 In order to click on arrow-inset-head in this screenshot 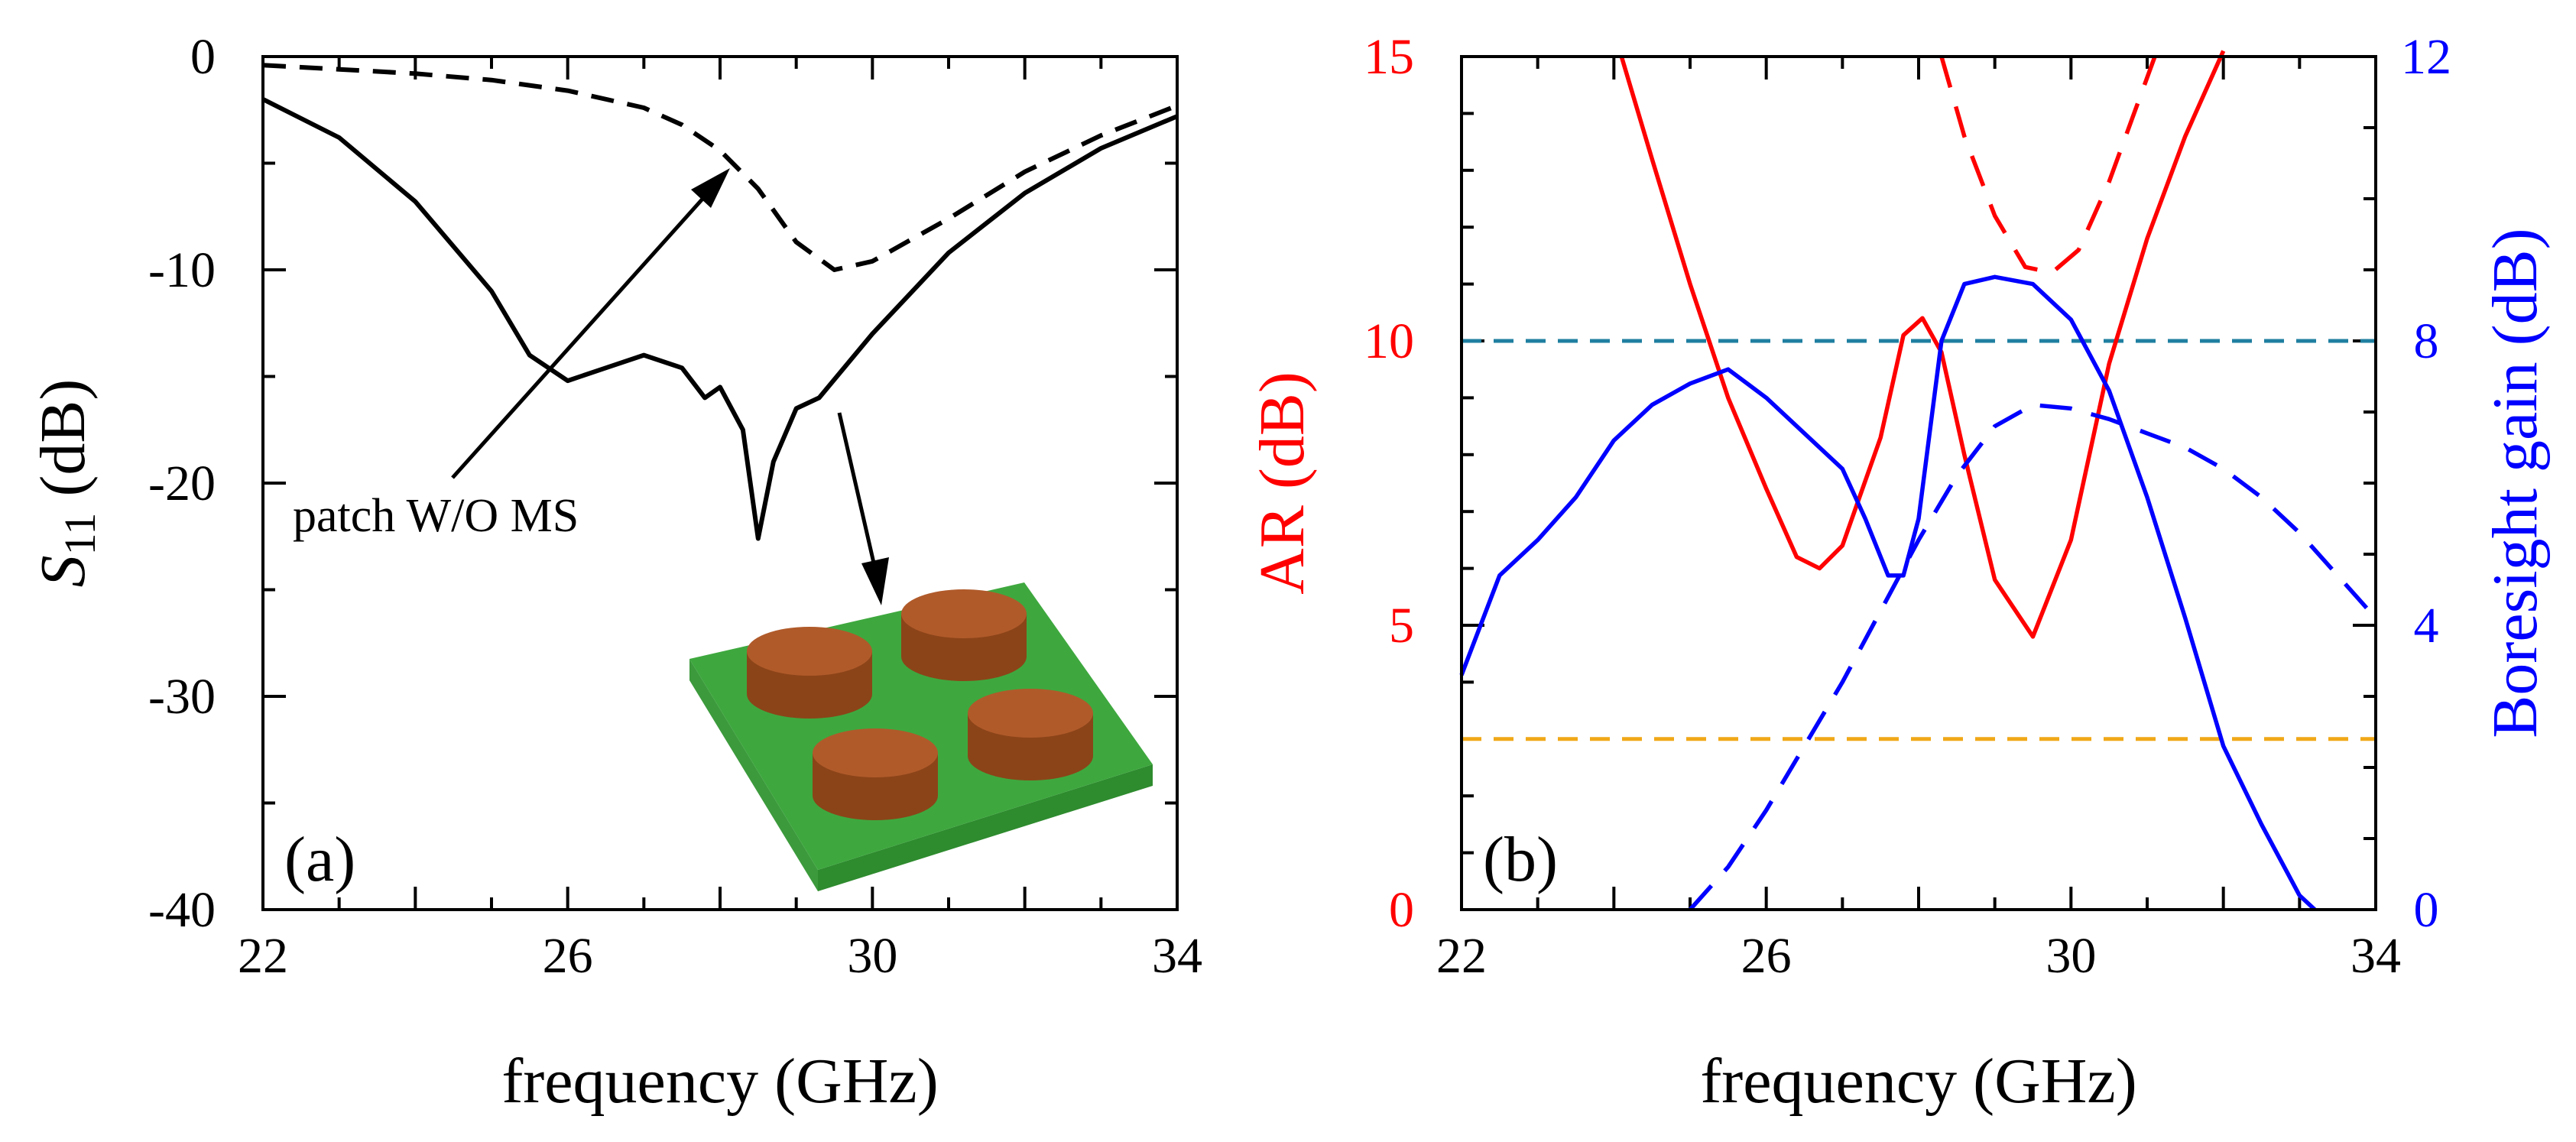, I will do `click(875, 581)`.